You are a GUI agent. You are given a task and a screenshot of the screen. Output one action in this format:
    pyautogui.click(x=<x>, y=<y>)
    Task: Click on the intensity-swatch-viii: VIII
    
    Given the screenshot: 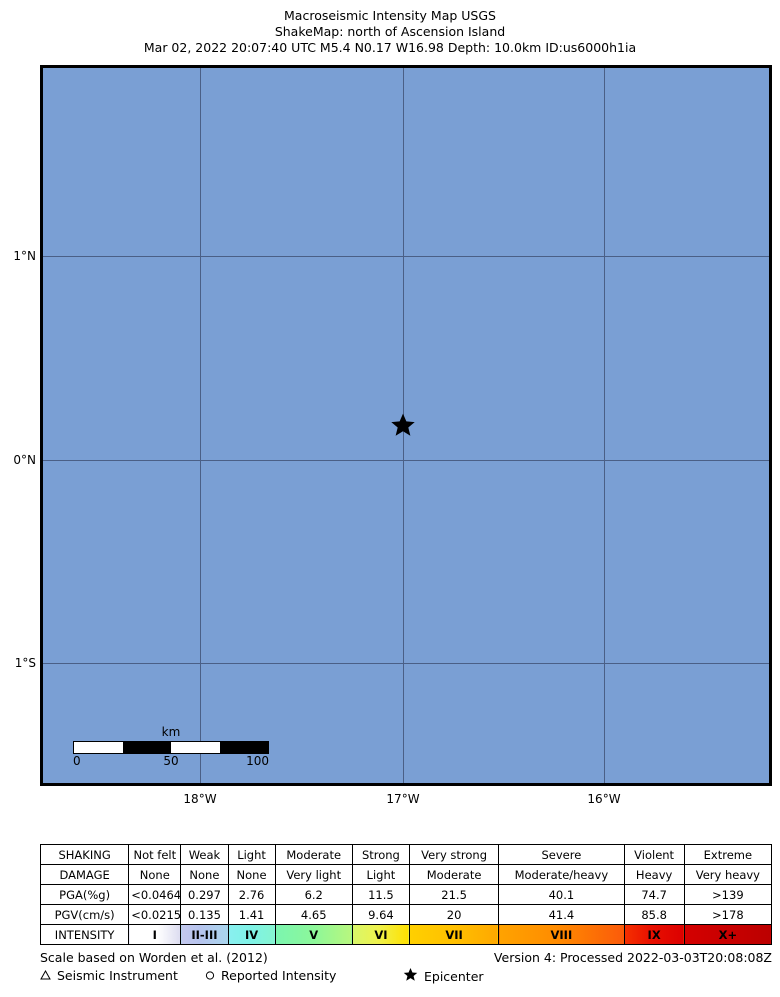 What is the action you would take?
    pyautogui.click(x=561, y=934)
    